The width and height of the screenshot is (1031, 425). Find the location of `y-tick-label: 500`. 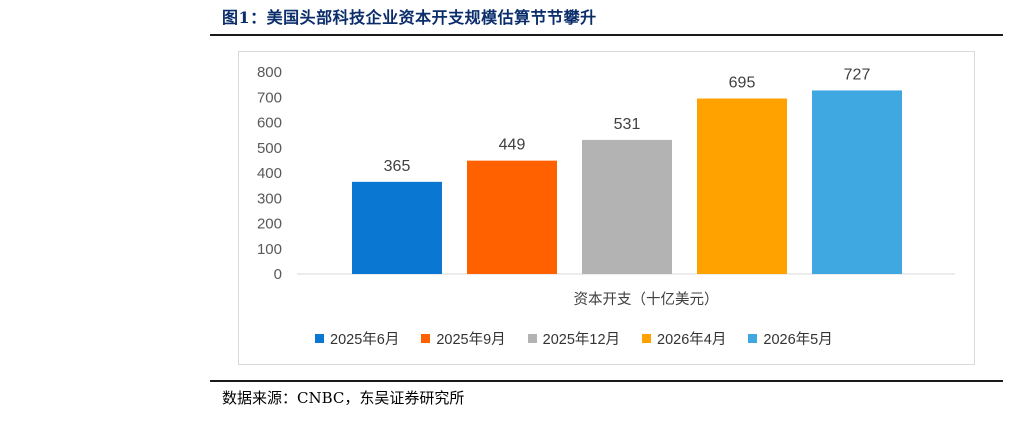

y-tick-label: 500 is located at coordinates (269, 148).